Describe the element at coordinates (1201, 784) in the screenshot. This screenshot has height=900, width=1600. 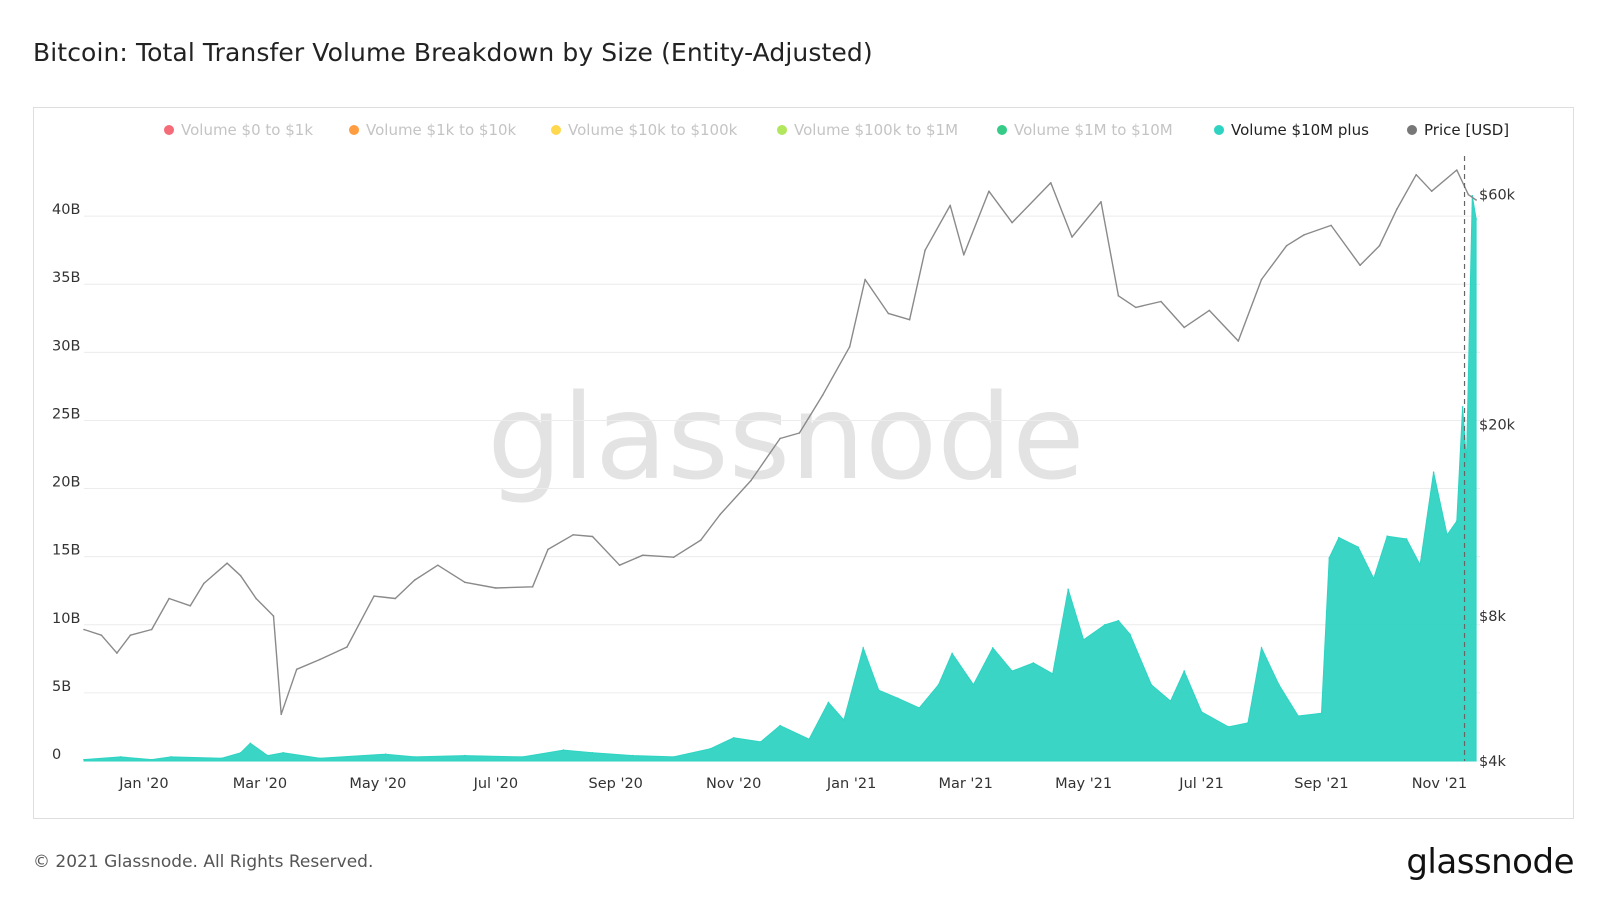
I see `x-tick-label: Jul '21` at that location.